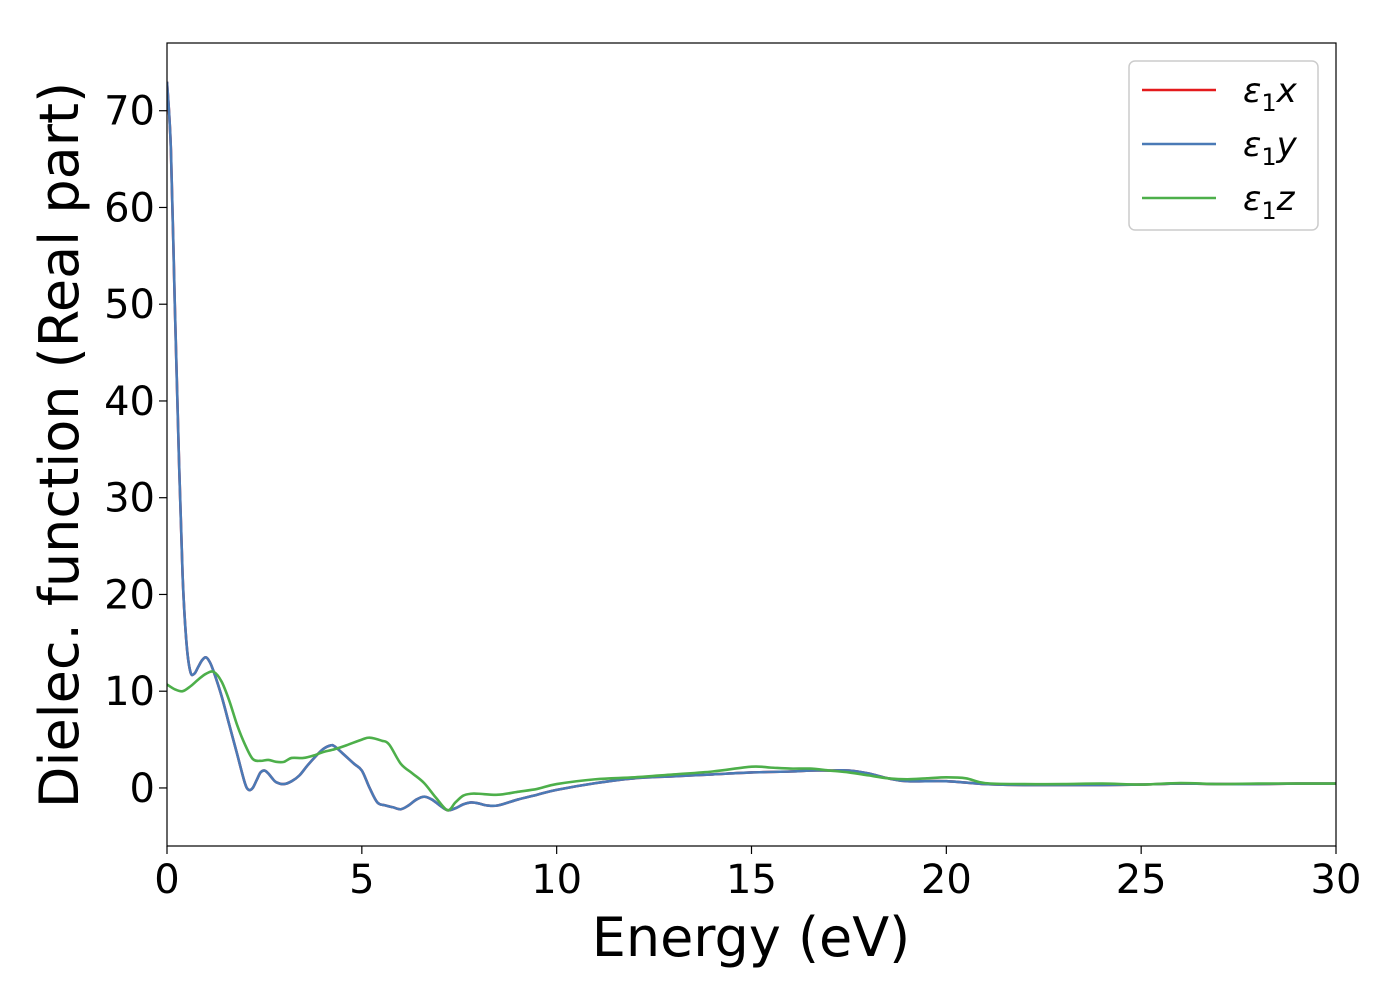 The width and height of the screenshot is (1400, 1000). I want to click on x-tick-label: 20, so click(946, 880).